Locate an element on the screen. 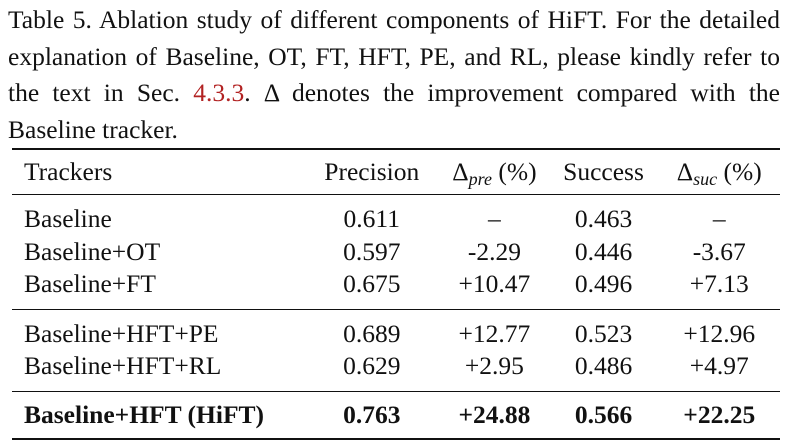 The width and height of the screenshot is (788, 440). table-row: Baseline+FT 0.675 +10.47 0.496 +7.13 is located at coordinates (396, 289).